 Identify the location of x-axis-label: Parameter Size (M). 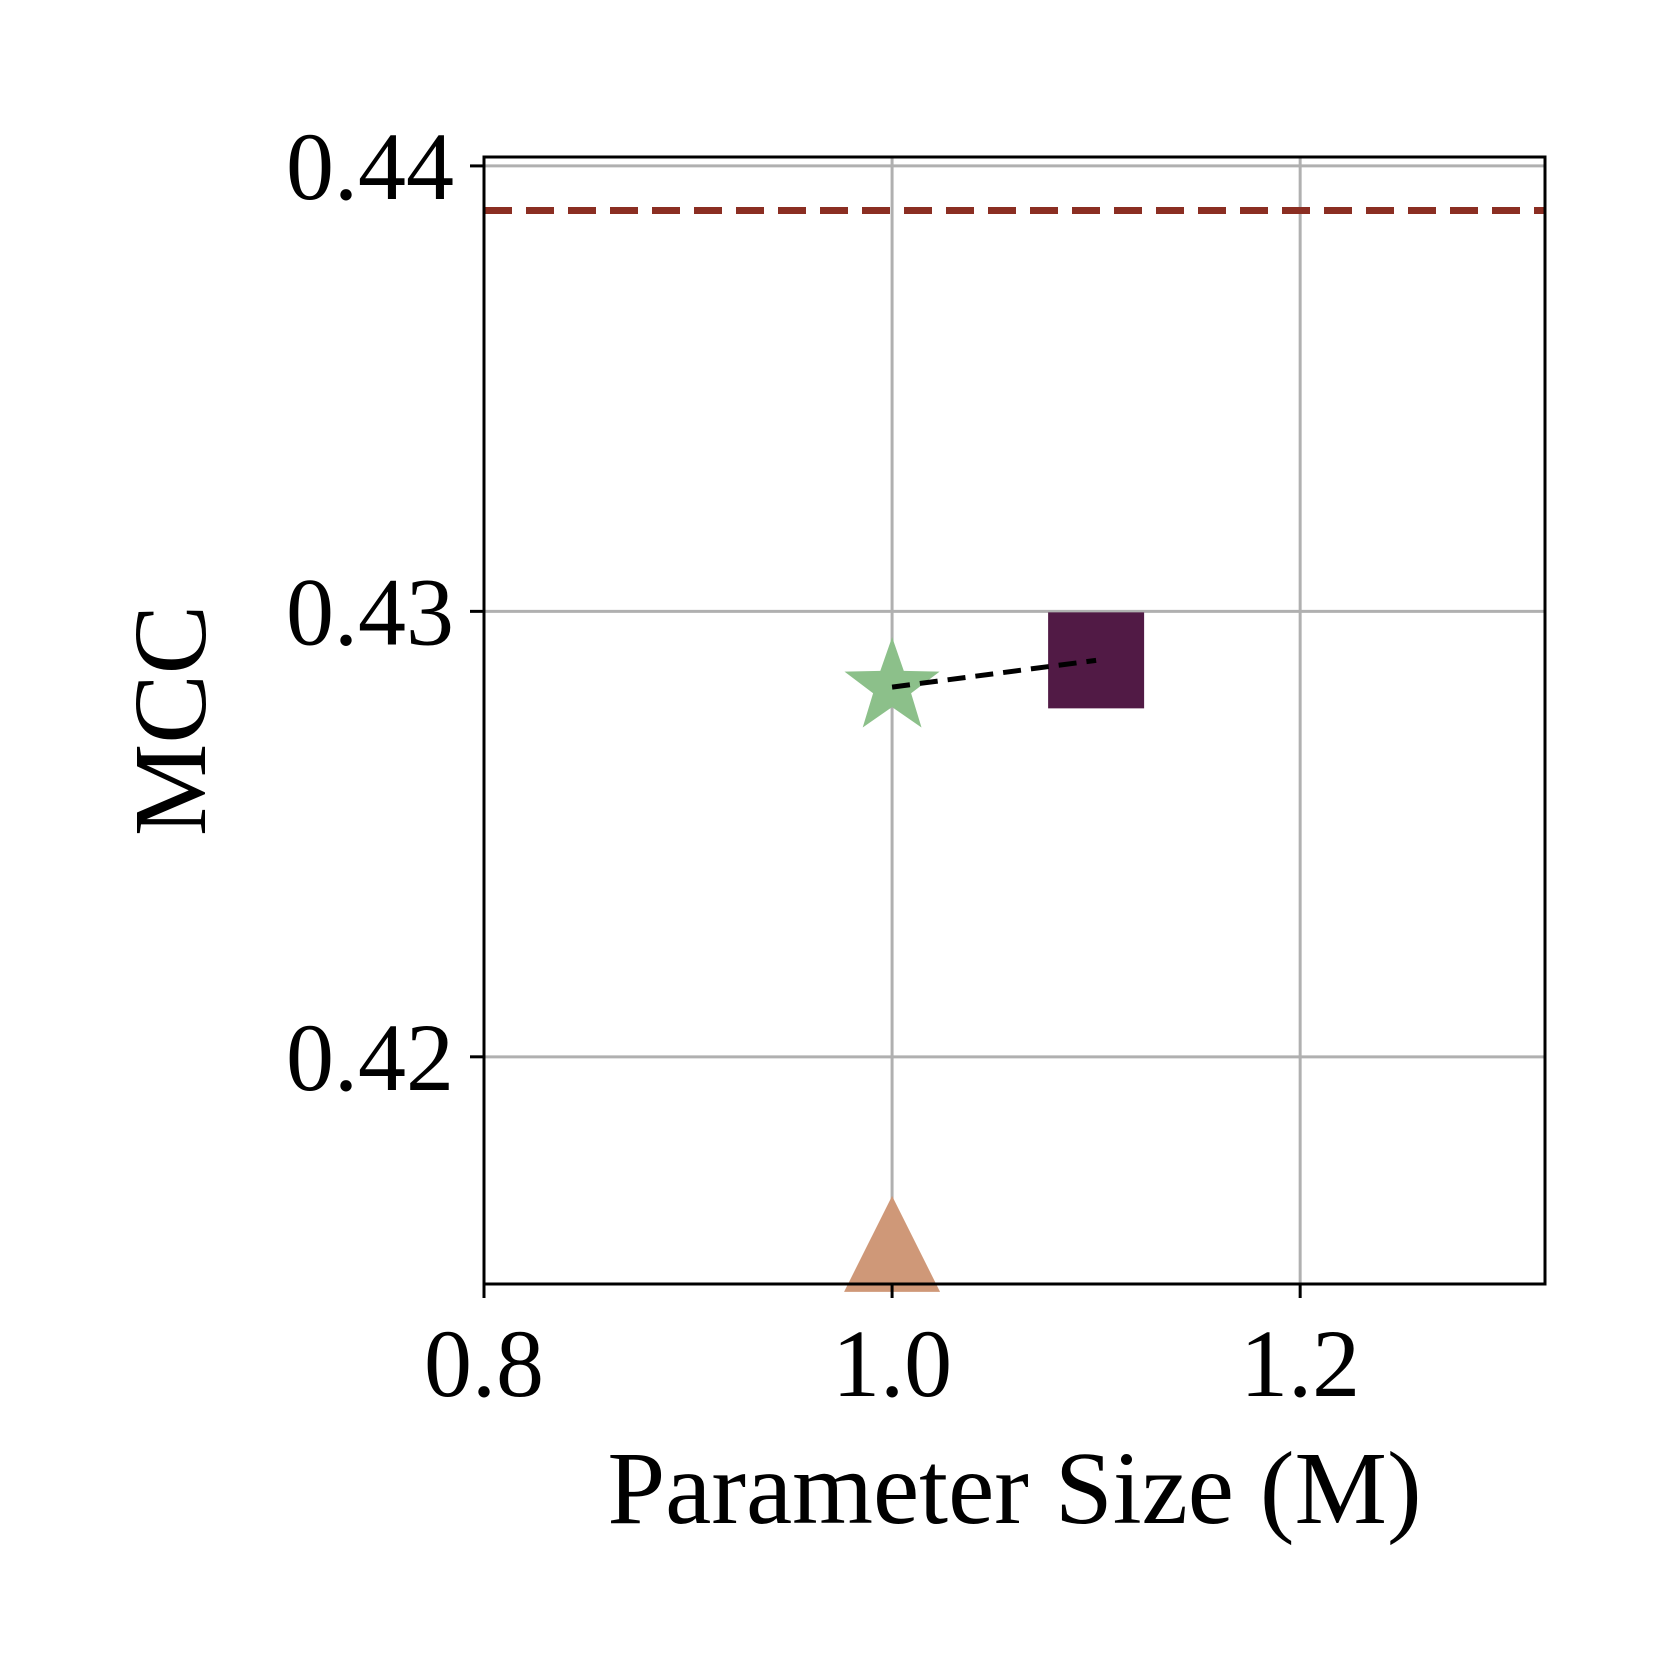
(1014, 1488).